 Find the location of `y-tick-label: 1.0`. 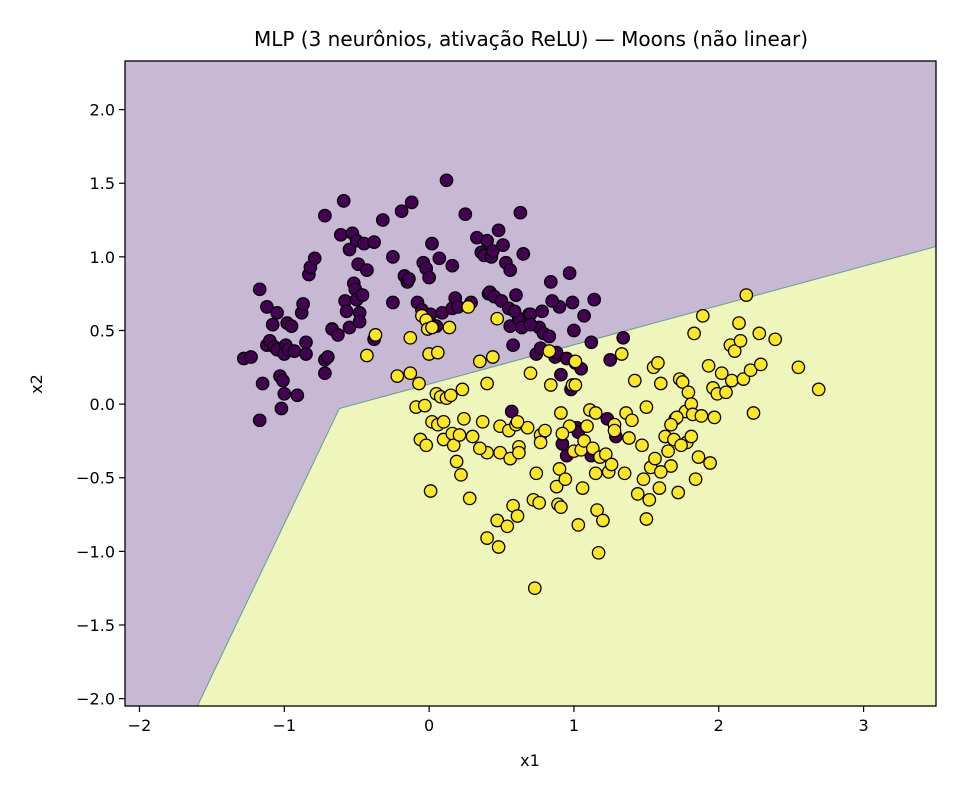

y-tick-label: 1.0 is located at coordinates (102, 257).